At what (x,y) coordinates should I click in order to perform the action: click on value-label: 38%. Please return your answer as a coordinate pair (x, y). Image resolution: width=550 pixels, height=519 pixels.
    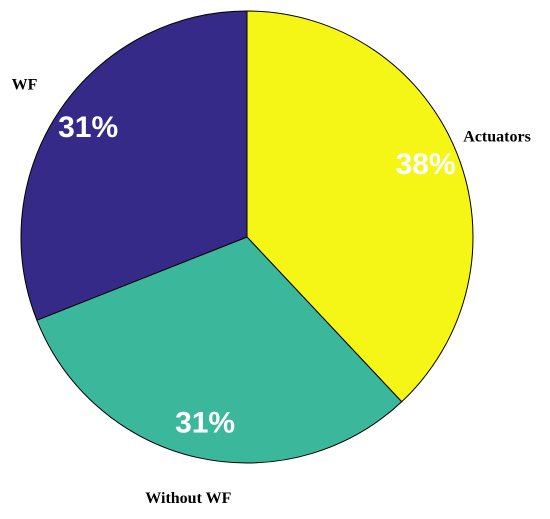
    Looking at the image, I should click on (426, 164).